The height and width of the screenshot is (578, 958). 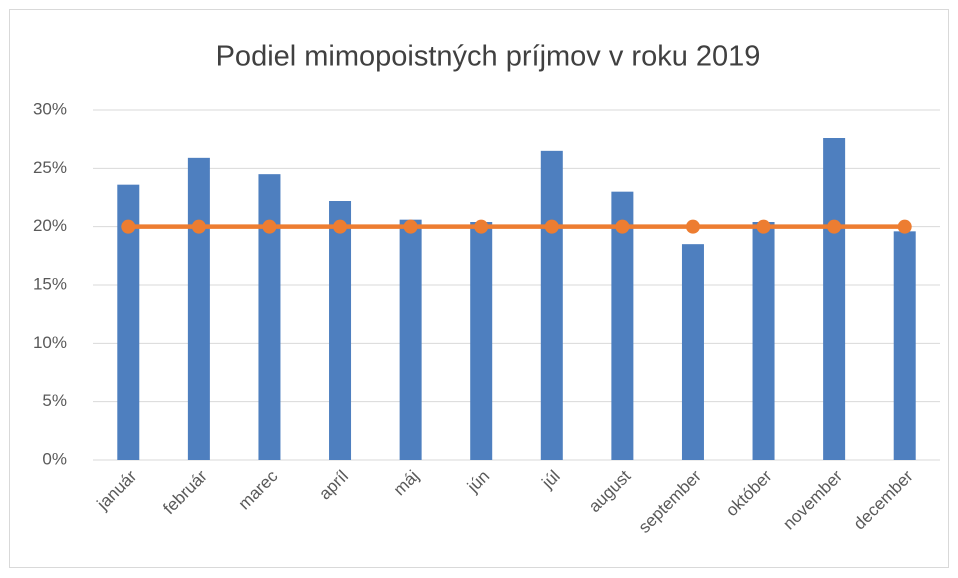 What do you see at coordinates (54, 400) in the screenshot?
I see `y-tick-label: 5%` at bounding box center [54, 400].